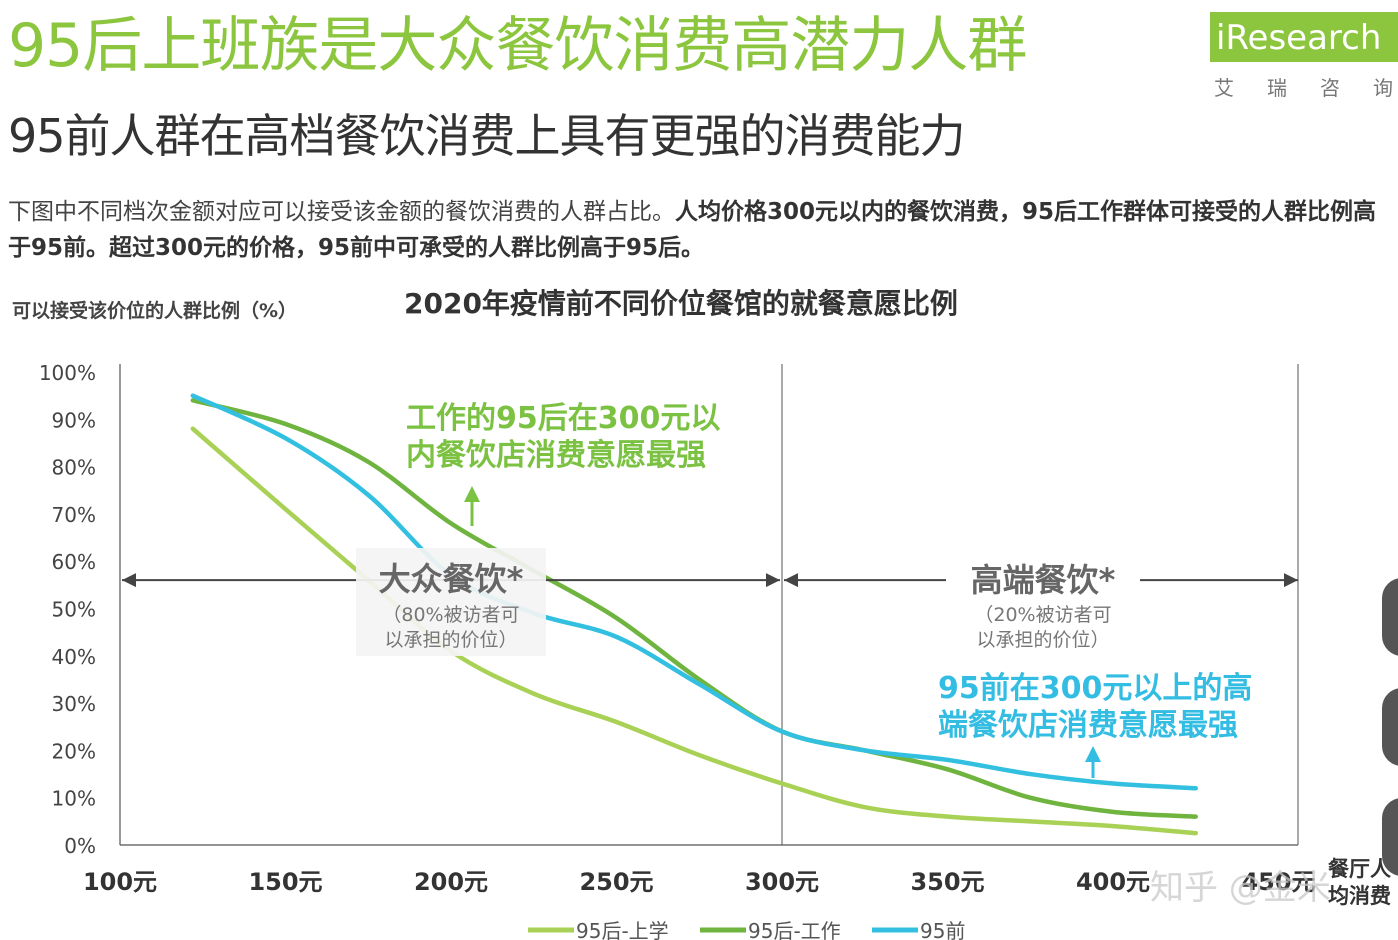 The height and width of the screenshot is (940, 1398). What do you see at coordinates (450, 615) in the screenshot?
I see `mass-annotation-note: （80%被访者可` at bounding box center [450, 615].